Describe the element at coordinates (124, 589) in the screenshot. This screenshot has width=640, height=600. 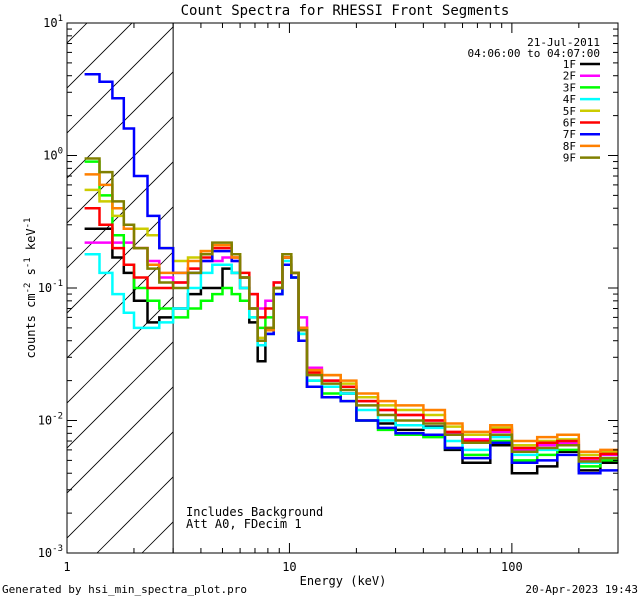
I see `footer-generated-by: Generated by hsi_min_spectra_plot.pro` at that location.